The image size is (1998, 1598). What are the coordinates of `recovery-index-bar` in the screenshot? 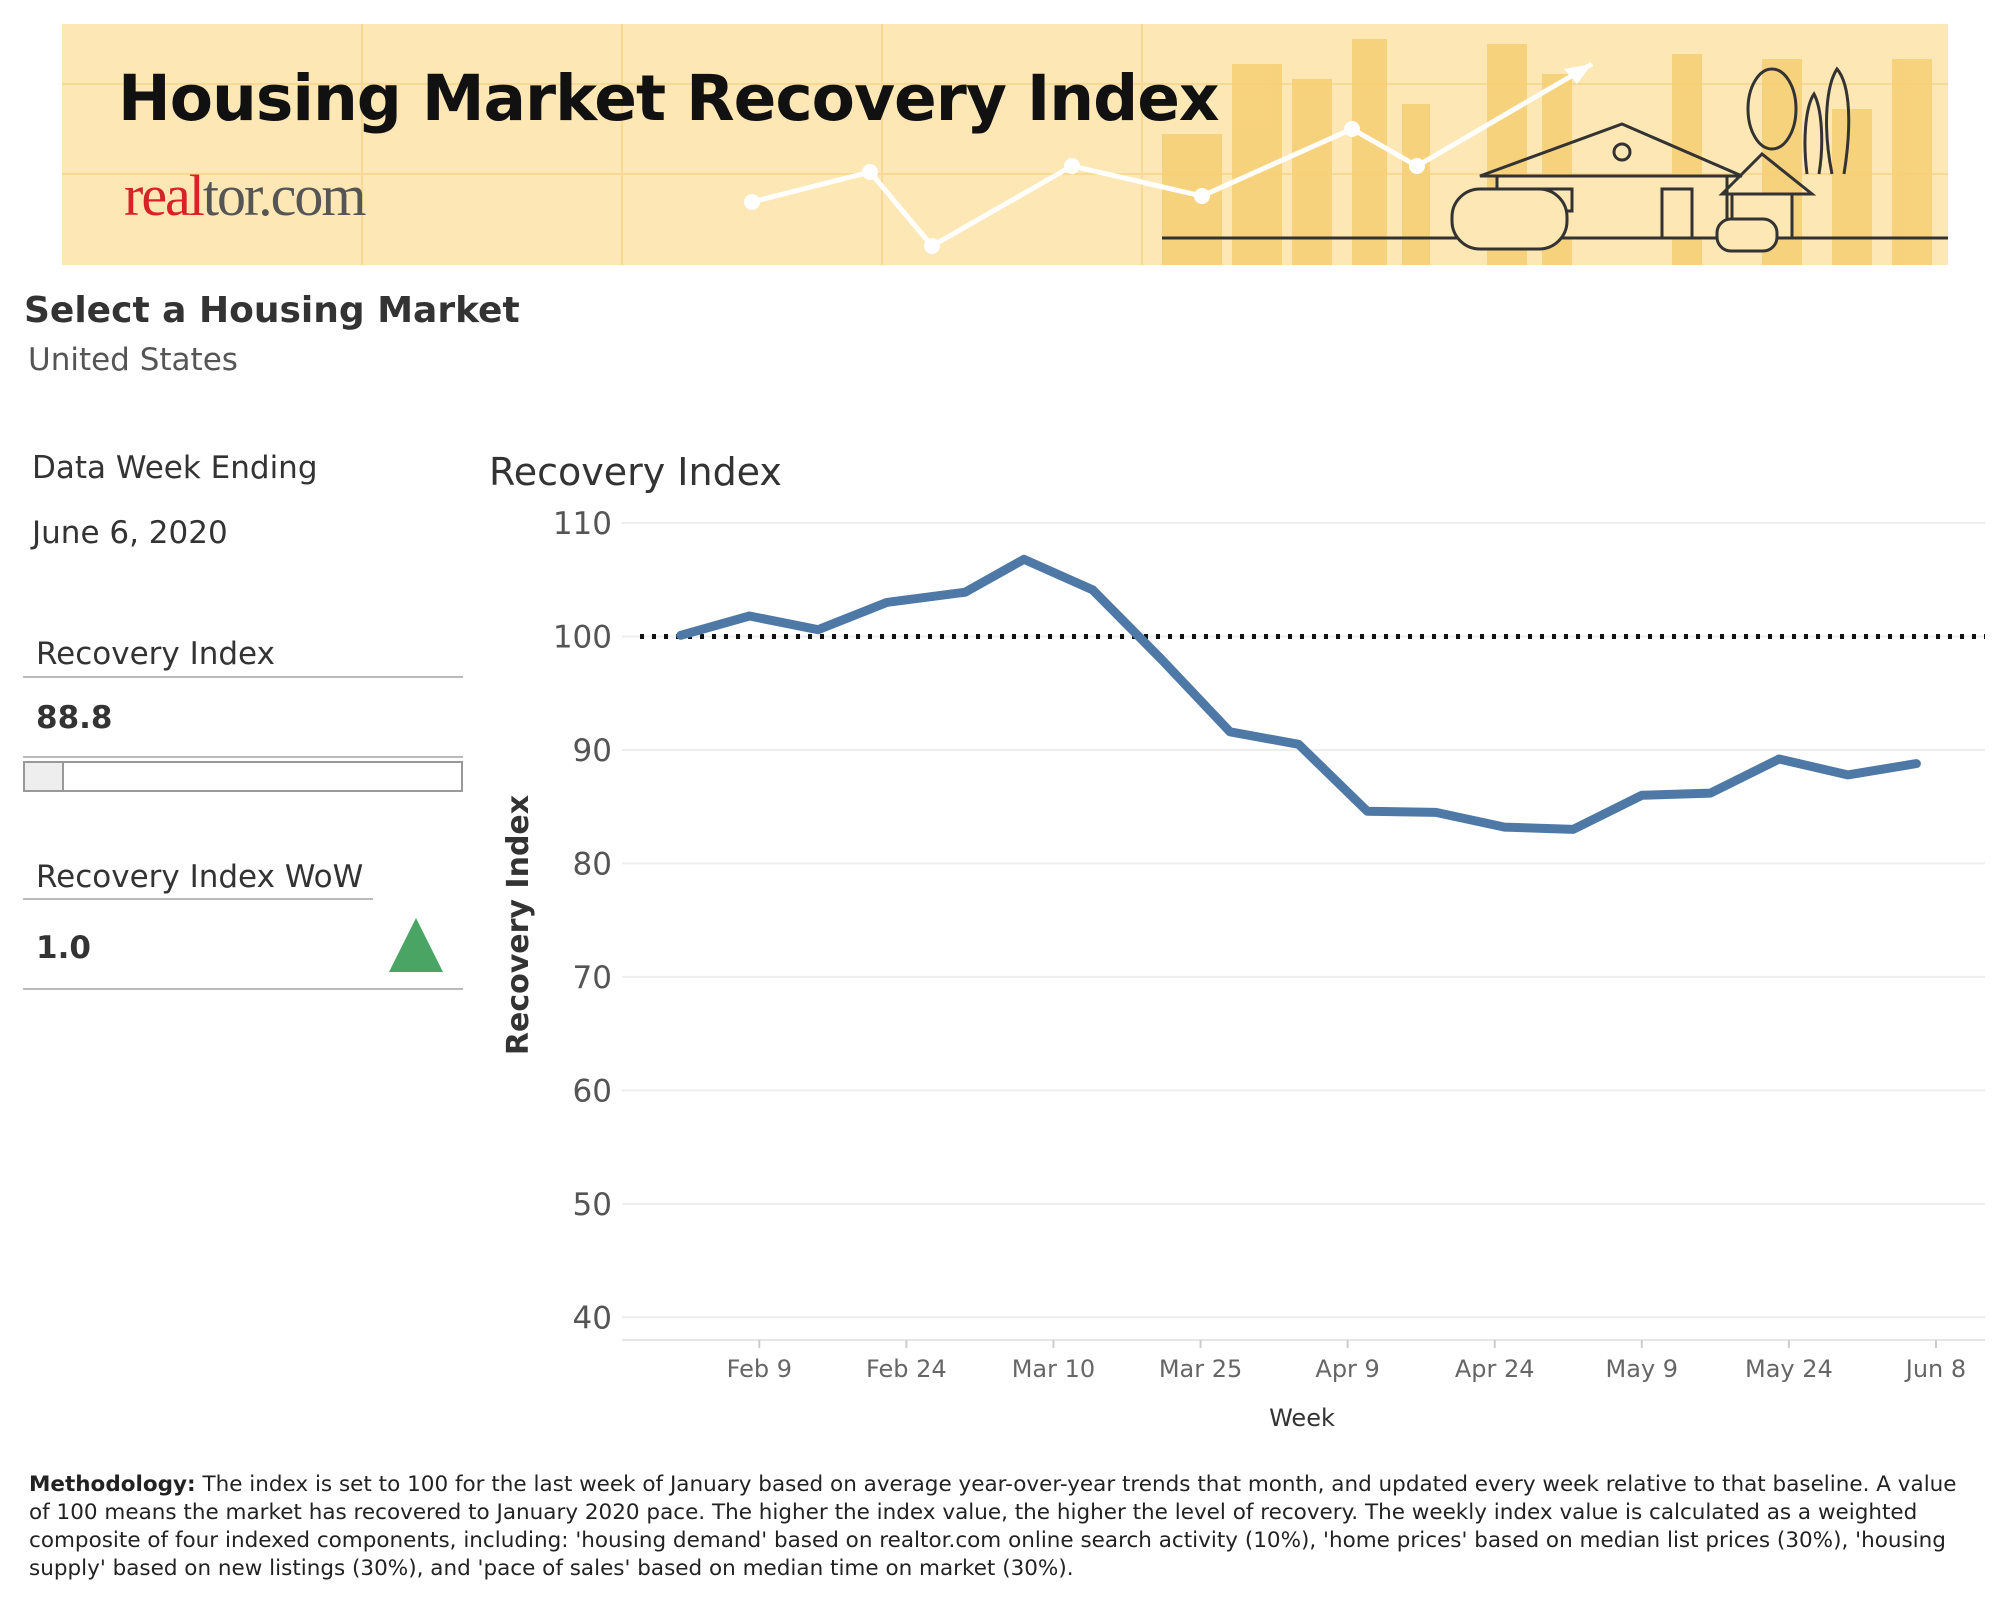 It's located at (243, 776).